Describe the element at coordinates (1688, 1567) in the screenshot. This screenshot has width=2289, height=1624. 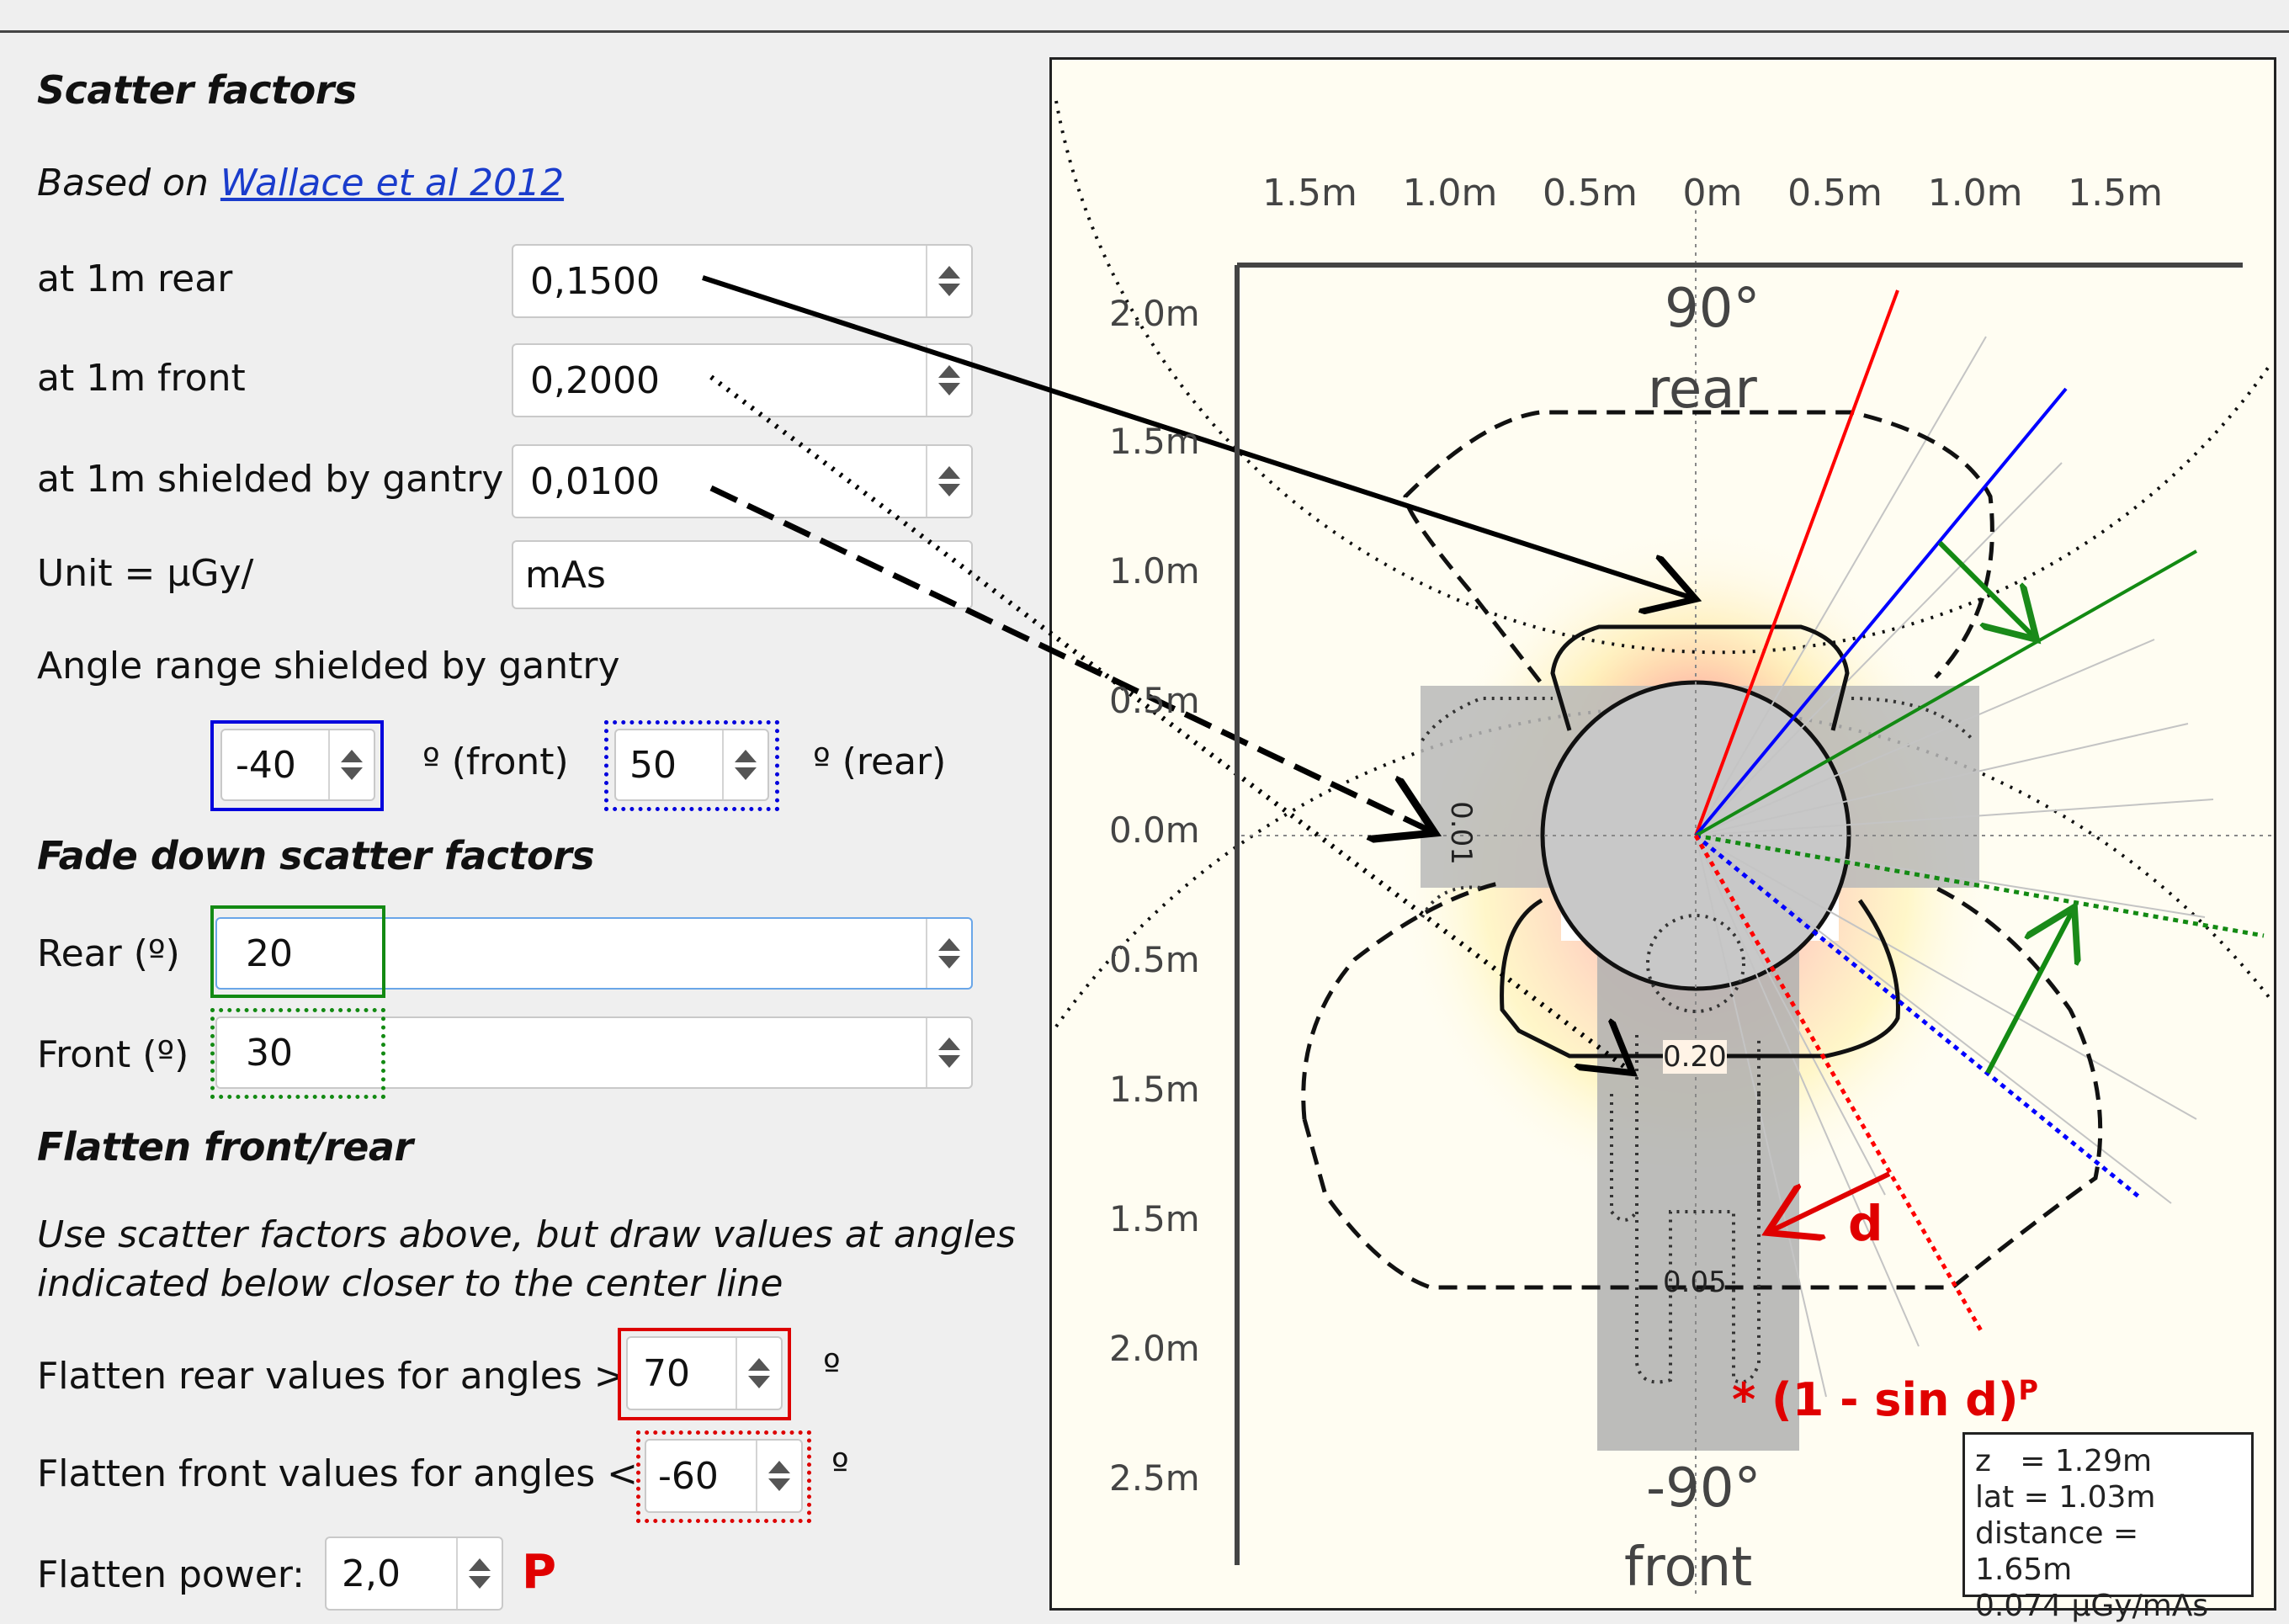
I see `front-word-label: front` at that location.